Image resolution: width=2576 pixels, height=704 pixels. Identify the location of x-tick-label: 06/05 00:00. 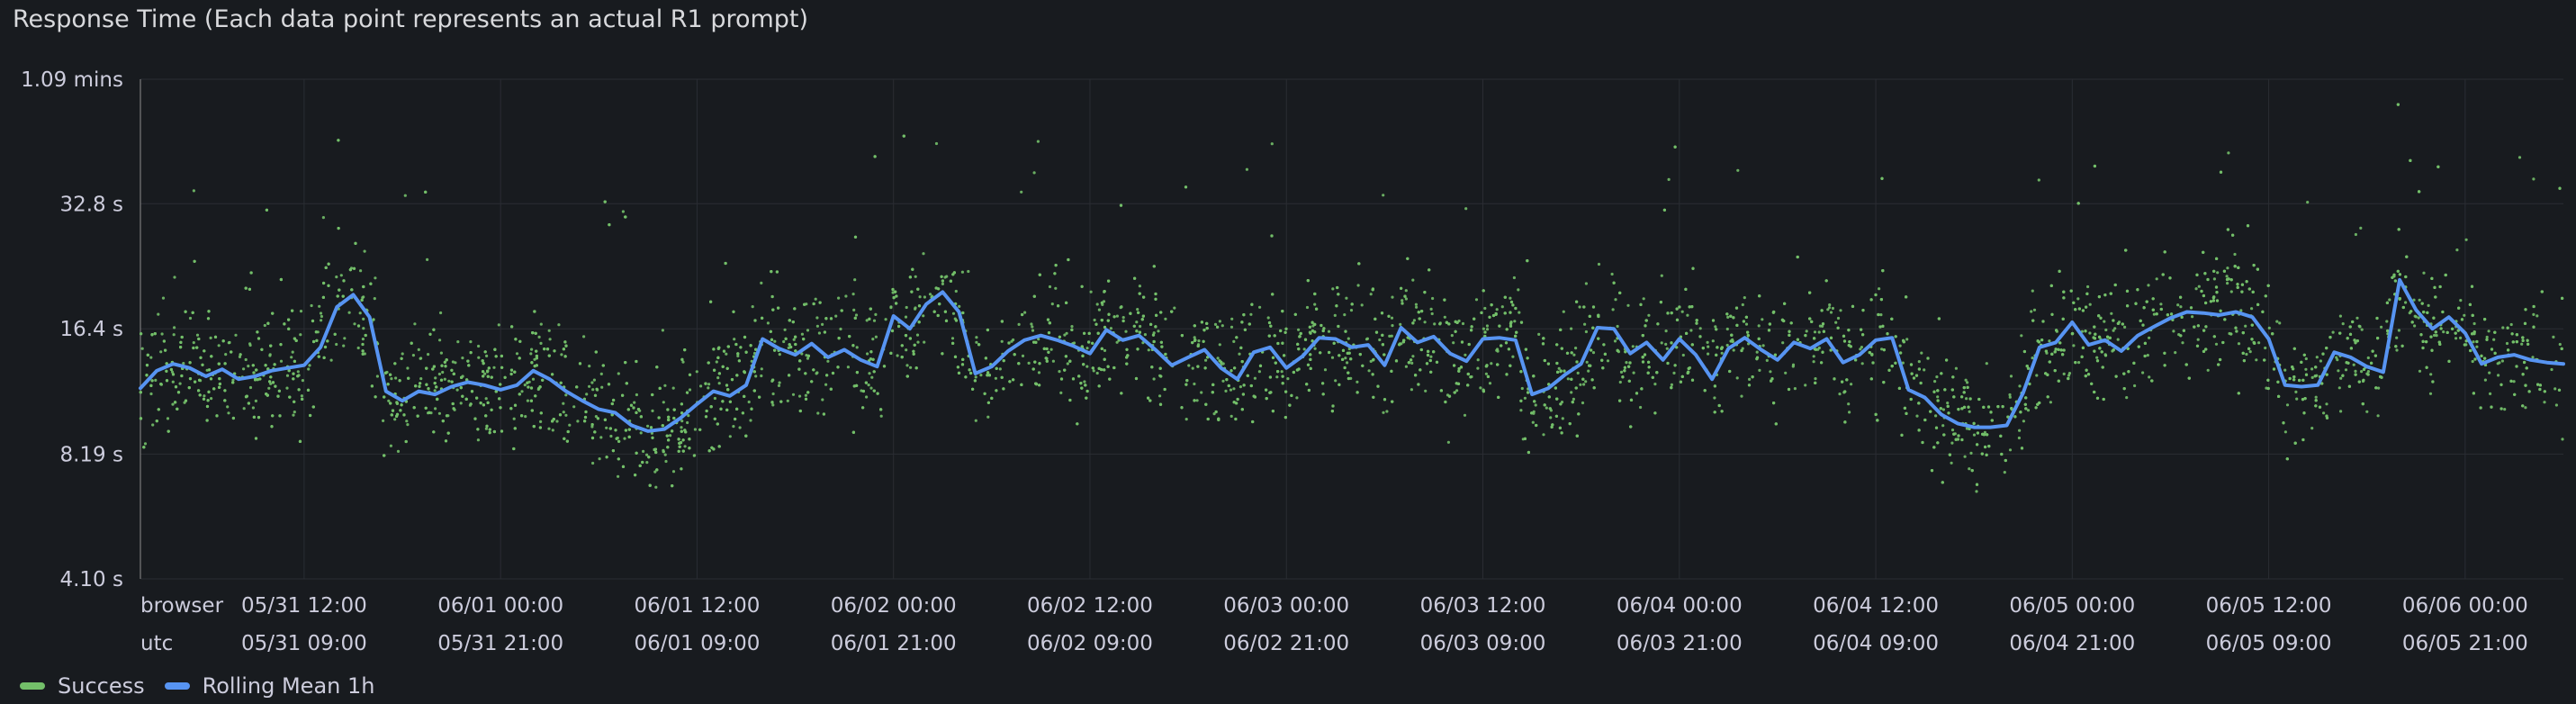
(2072, 606).